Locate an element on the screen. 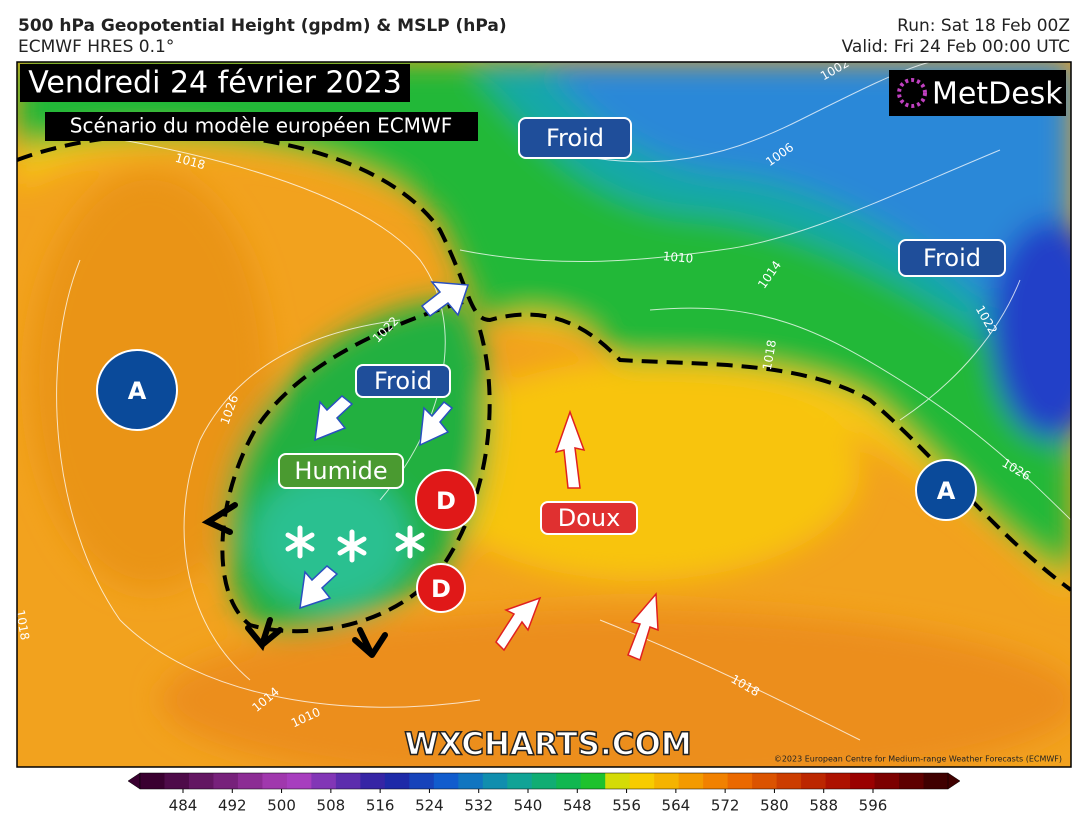 Image resolution: width=1088 pixels, height=833 pixels. colorbar-tick-label: 580 is located at coordinates (774, 806).